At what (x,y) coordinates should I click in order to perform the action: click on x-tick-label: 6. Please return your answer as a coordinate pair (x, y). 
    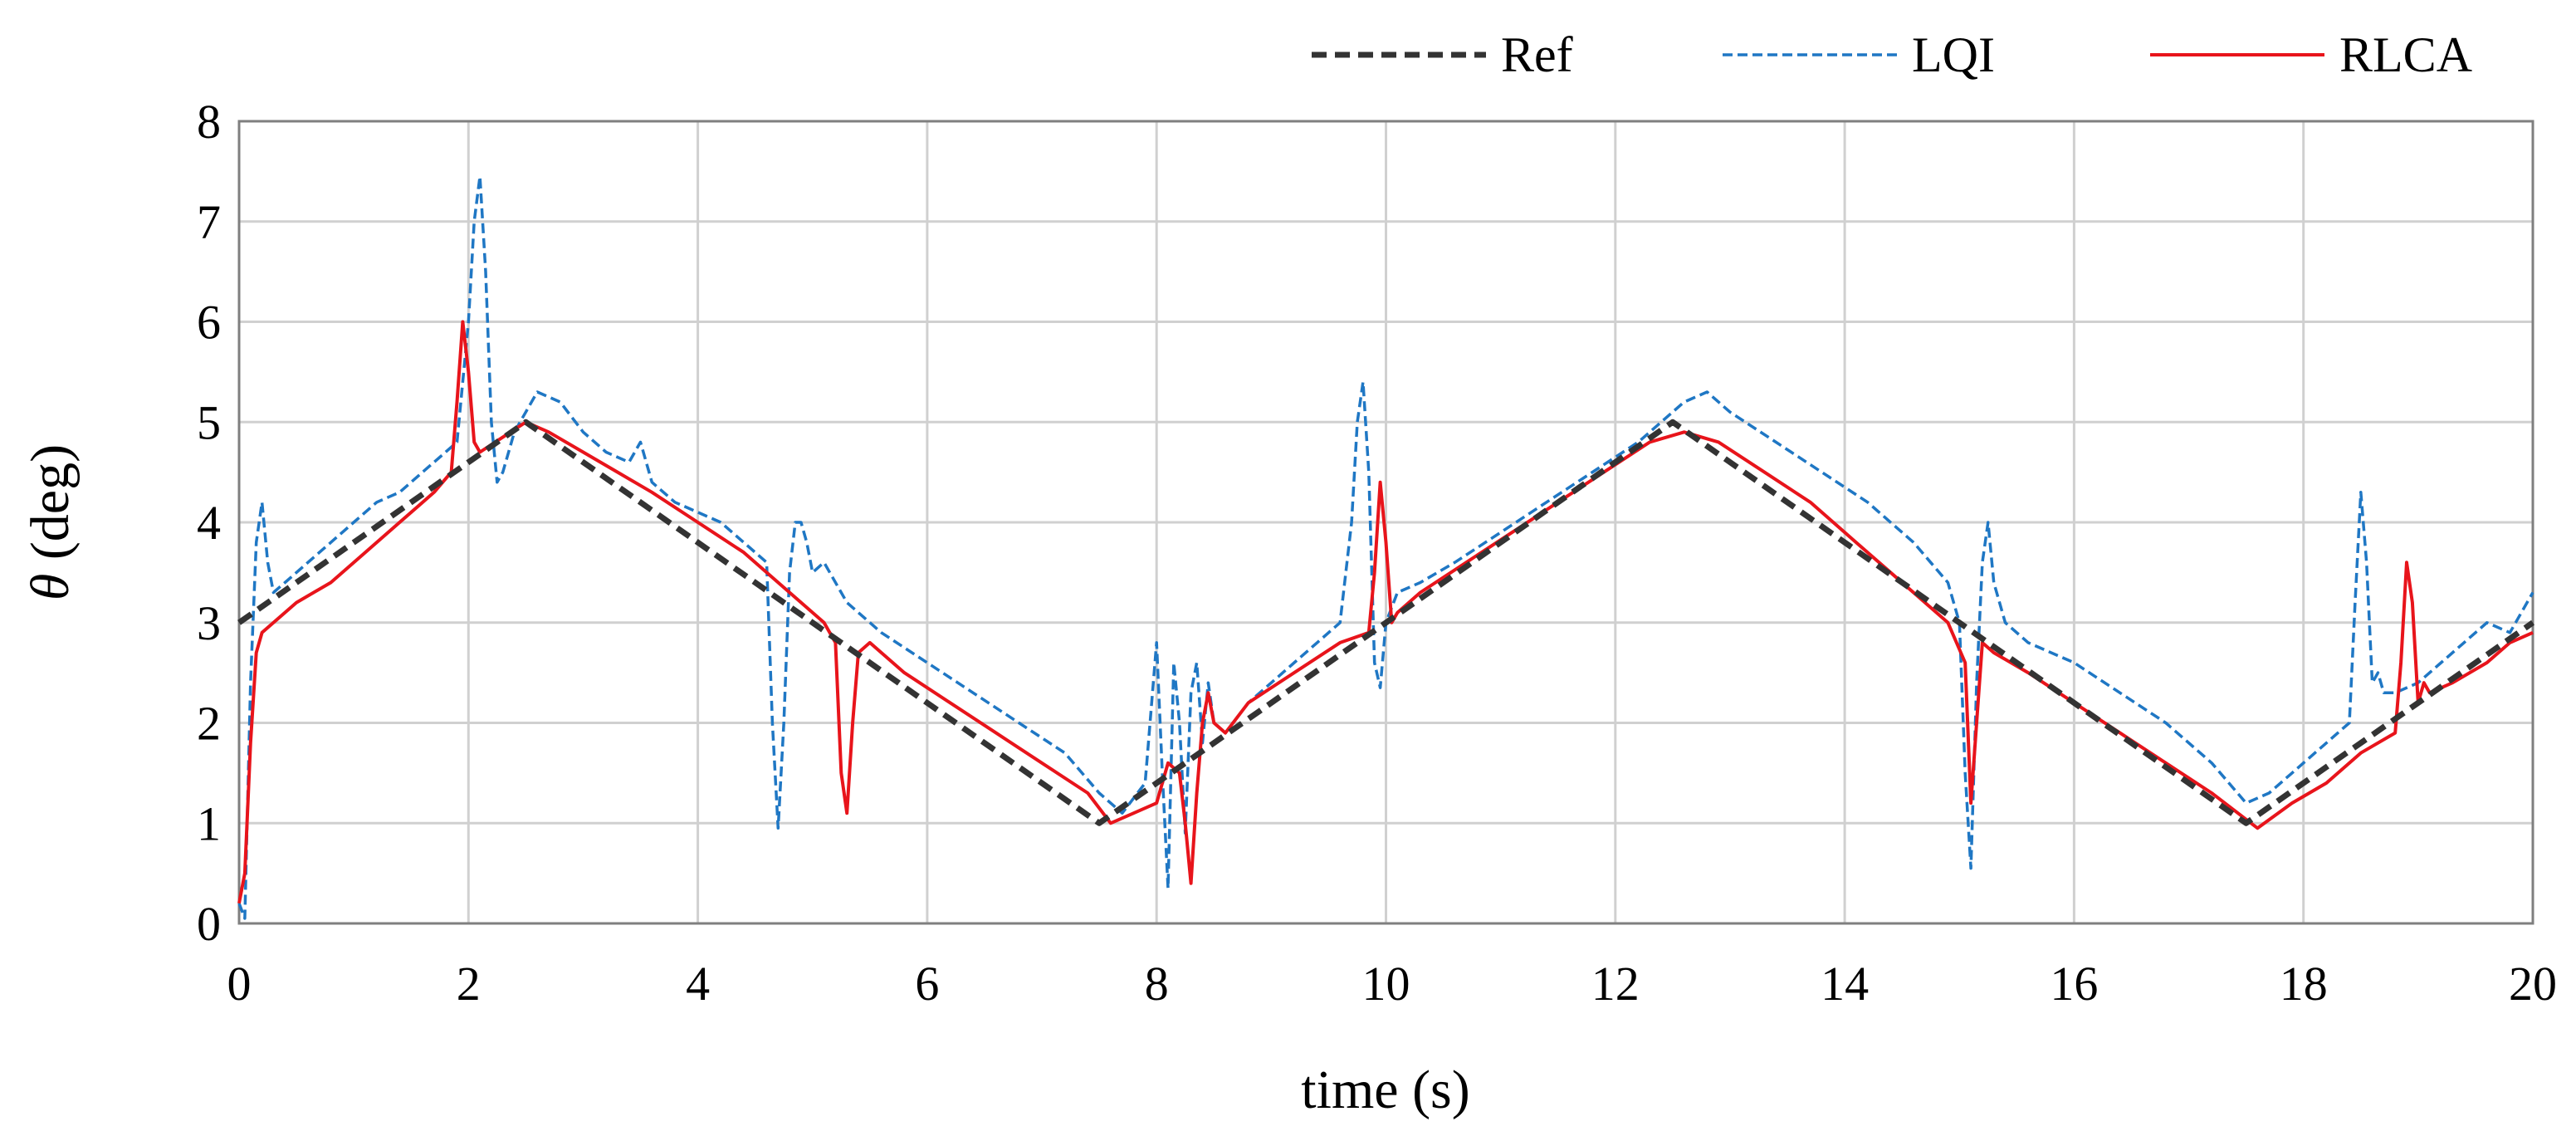
    Looking at the image, I should click on (927, 984).